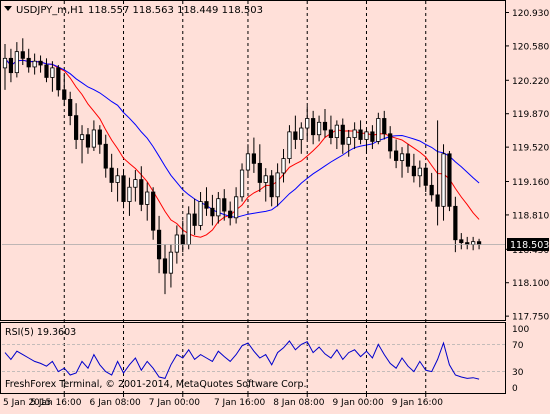 Image resolution: width=550 pixels, height=414 pixels. Describe the element at coordinates (56, 403) in the screenshot. I see `time-tick-label: 5 Jan 16:00` at that location.